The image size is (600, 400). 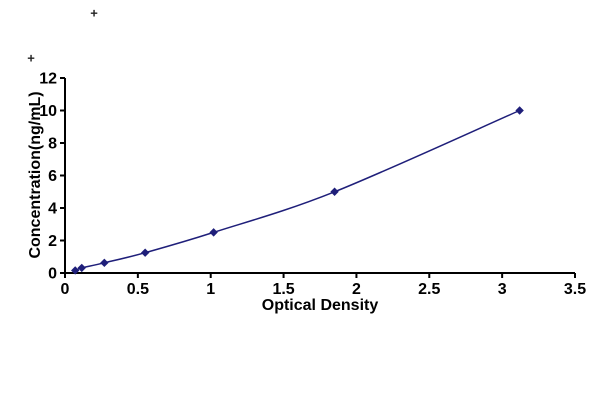 I want to click on y-axis-title: Concentration(ng/mL), so click(x=35, y=175).